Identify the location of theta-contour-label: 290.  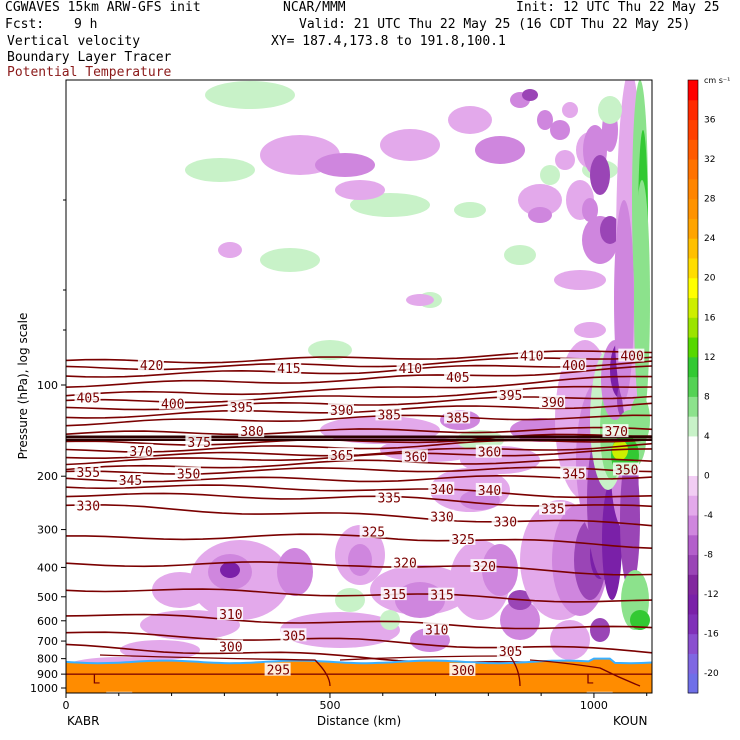
(119, 700).